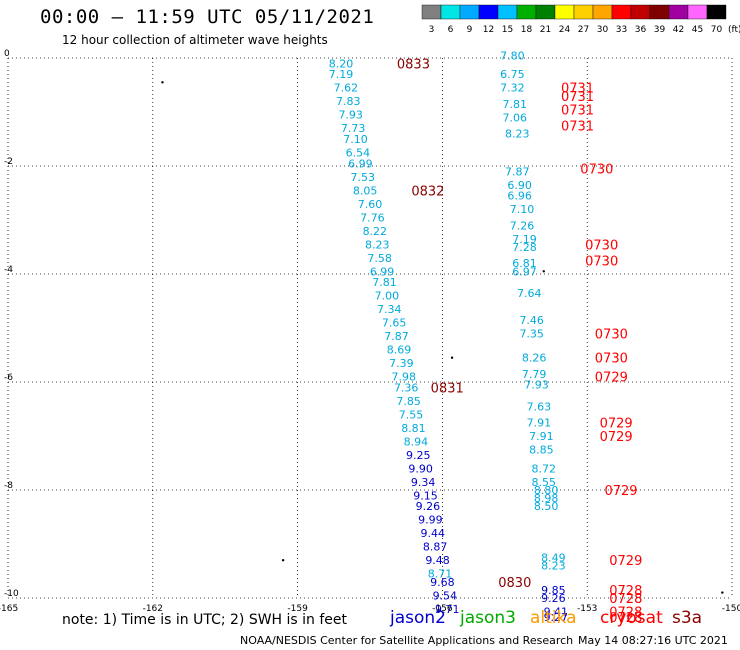 The height and width of the screenshot is (650, 740). I want to click on swh-value-label: 7.55, so click(411, 414).